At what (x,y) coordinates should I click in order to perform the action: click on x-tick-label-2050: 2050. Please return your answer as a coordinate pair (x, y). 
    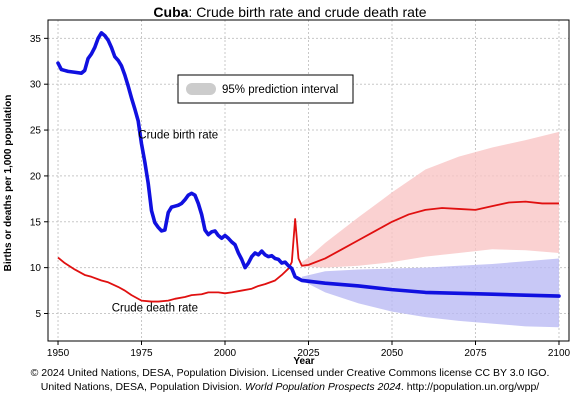
    Looking at the image, I should click on (392, 353).